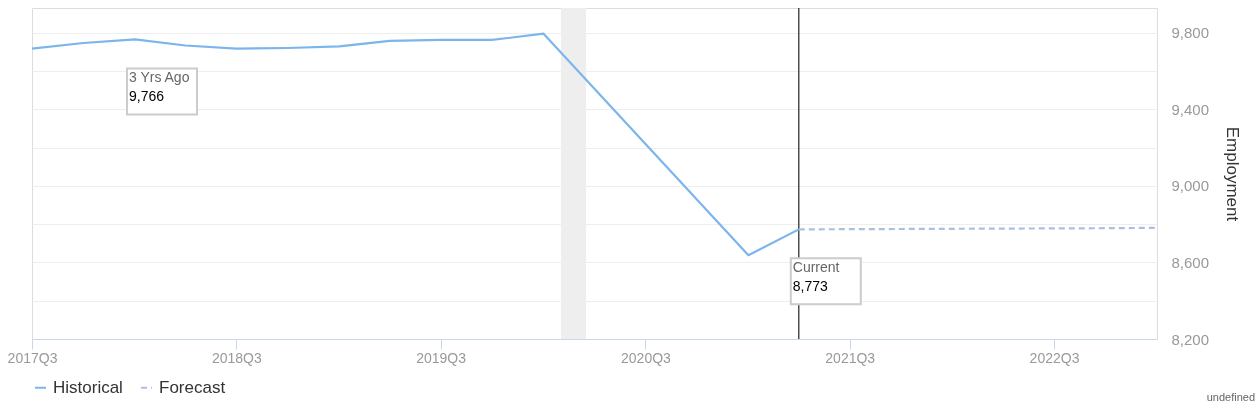 This screenshot has height=405, width=1255. What do you see at coordinates (1190, 339) in the screenshot?
I see `y-tick-label: 8,200` at bounding box center [1190, 339].